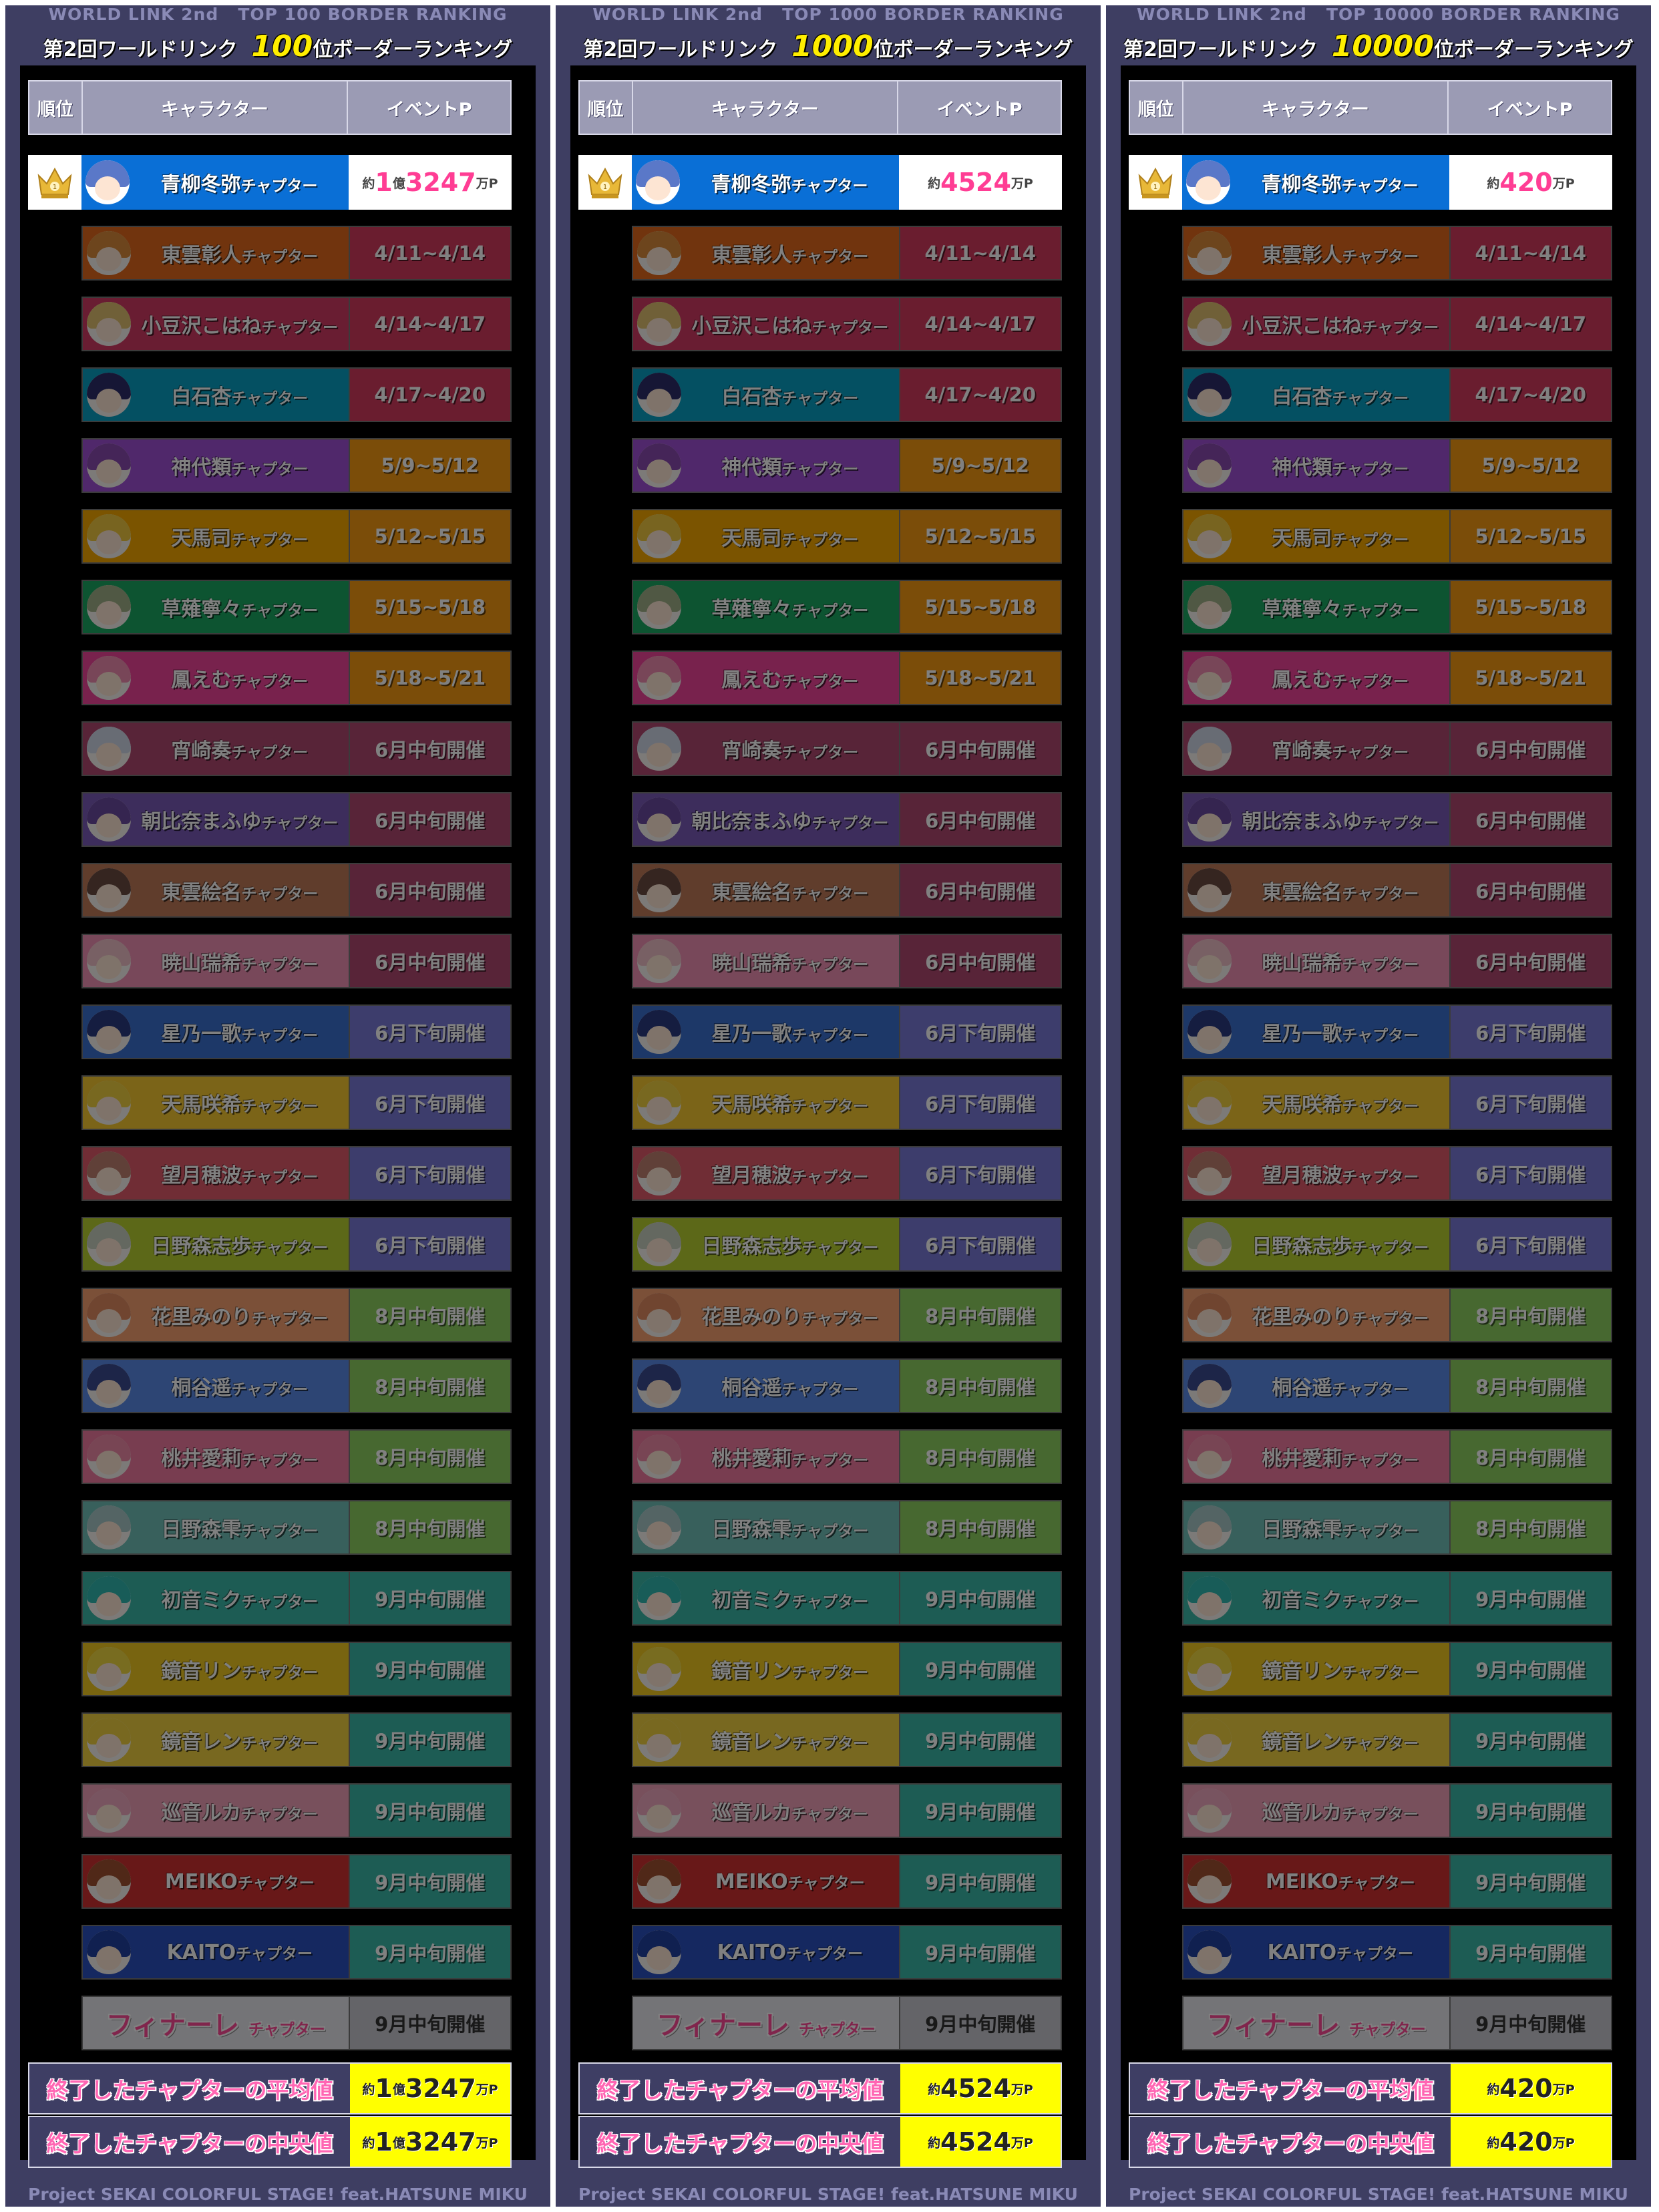 The width and height of the screenshot is (1659, 2212). I want to click on chapter-row: 神代類チャプター 5/9~5/12, so click(1397, 465).